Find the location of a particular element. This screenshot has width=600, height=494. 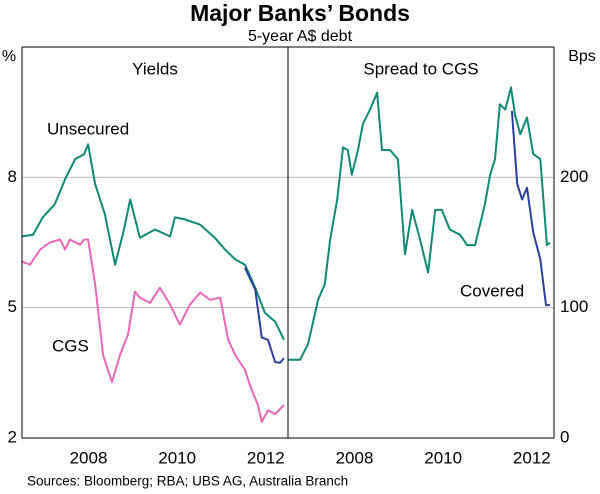

y-tick-label: 100 is located at coordinates (574, 306).